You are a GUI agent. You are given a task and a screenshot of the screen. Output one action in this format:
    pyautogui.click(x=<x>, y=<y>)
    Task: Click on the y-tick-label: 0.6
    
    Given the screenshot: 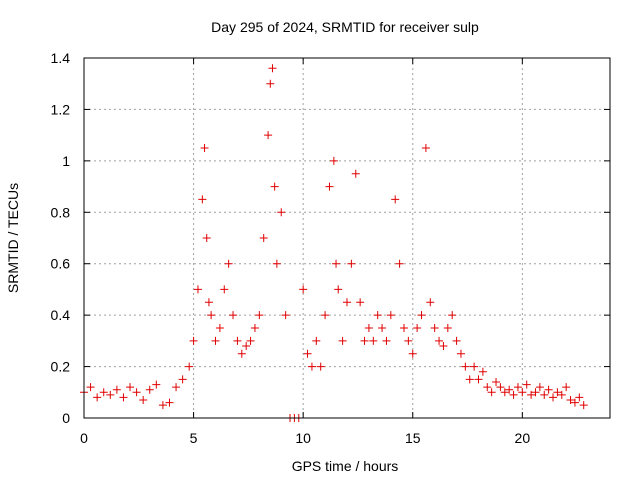 What is the action you would take?
    pyautogui.click(x=61, y=264)
    